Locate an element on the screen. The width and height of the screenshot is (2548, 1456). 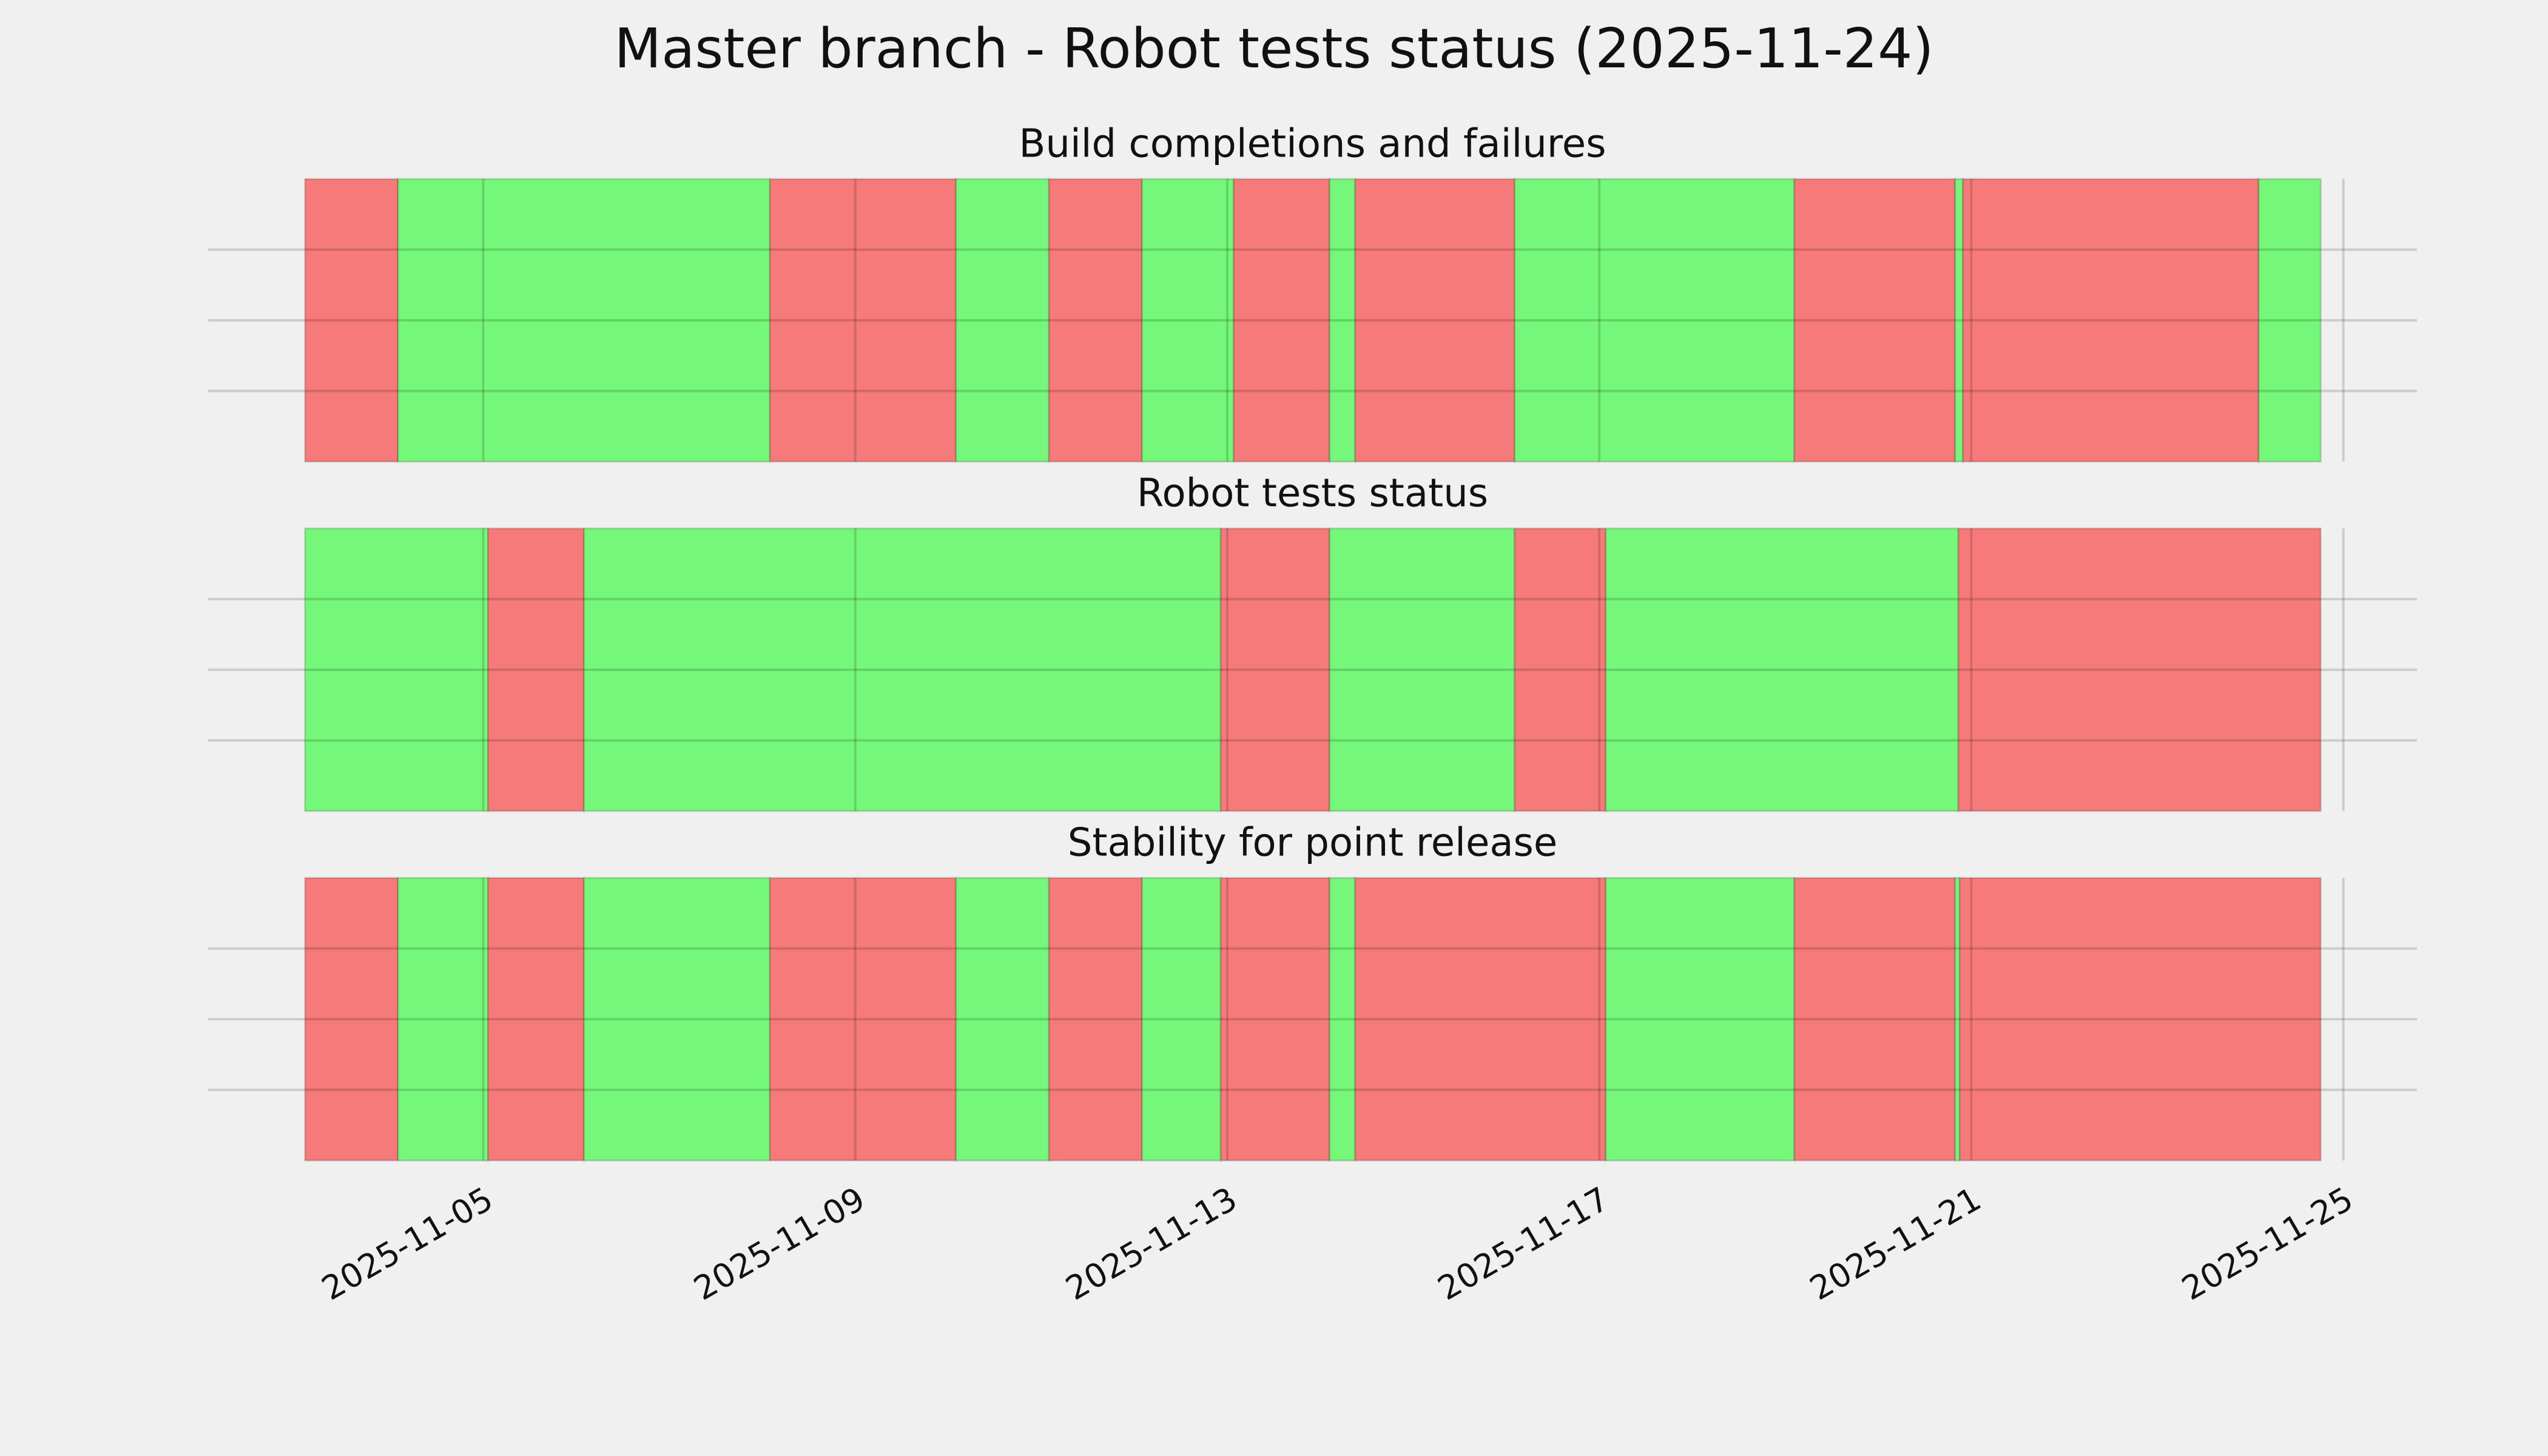
panel-title: Build completions and failures is located at coordinates (1312, 144).